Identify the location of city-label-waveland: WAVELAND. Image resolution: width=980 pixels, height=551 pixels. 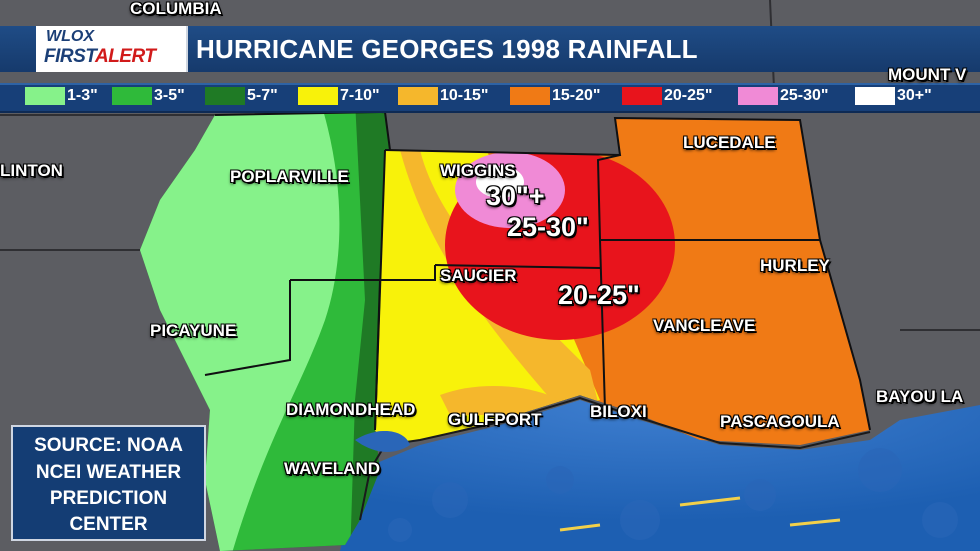
(332, 468).